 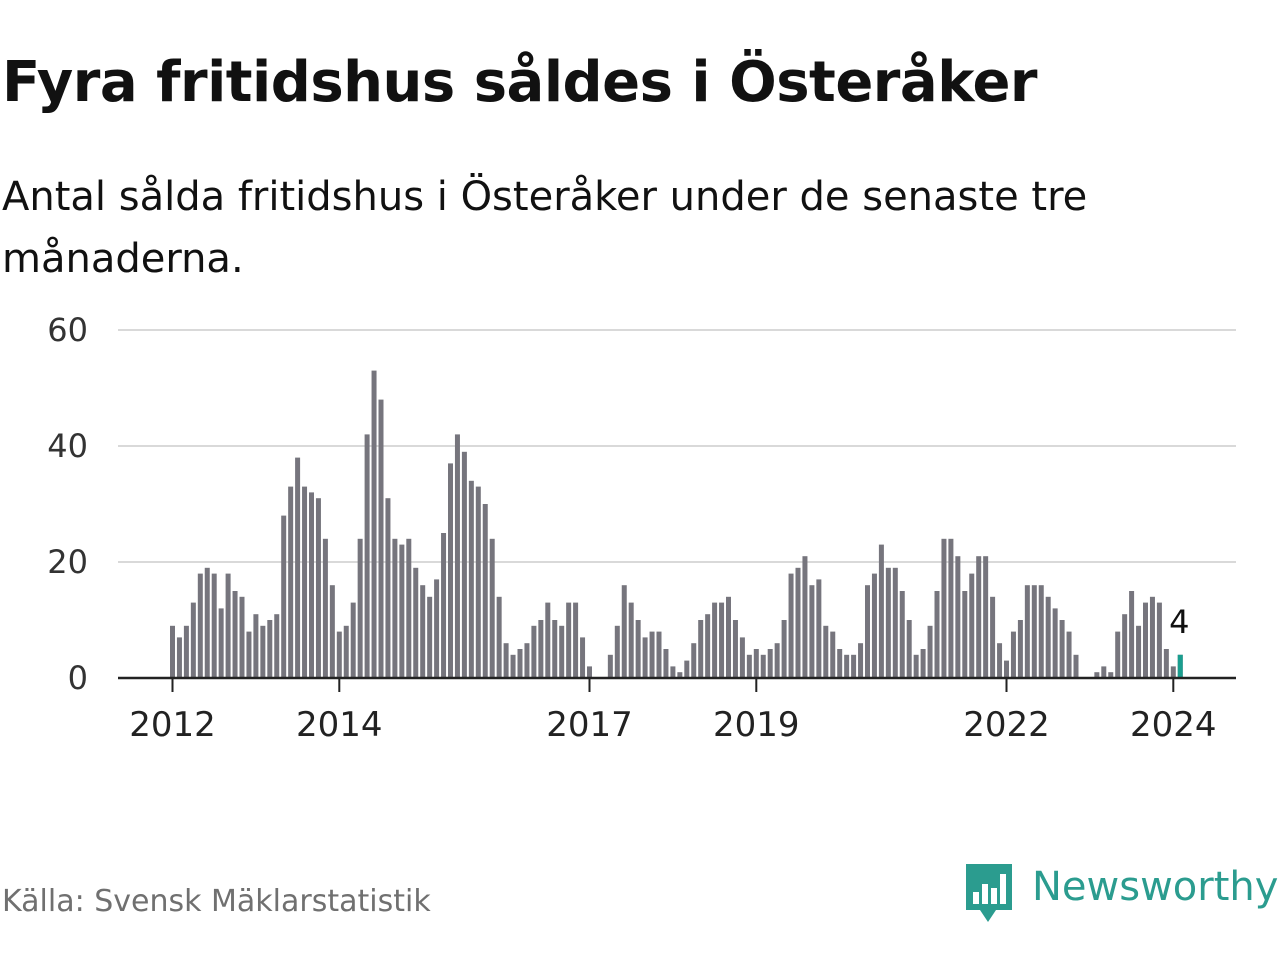 What do you see at coordinates (67, 330) in the screenshot?
I see `y-tick-label: 60` at bounding box center [67, 330].